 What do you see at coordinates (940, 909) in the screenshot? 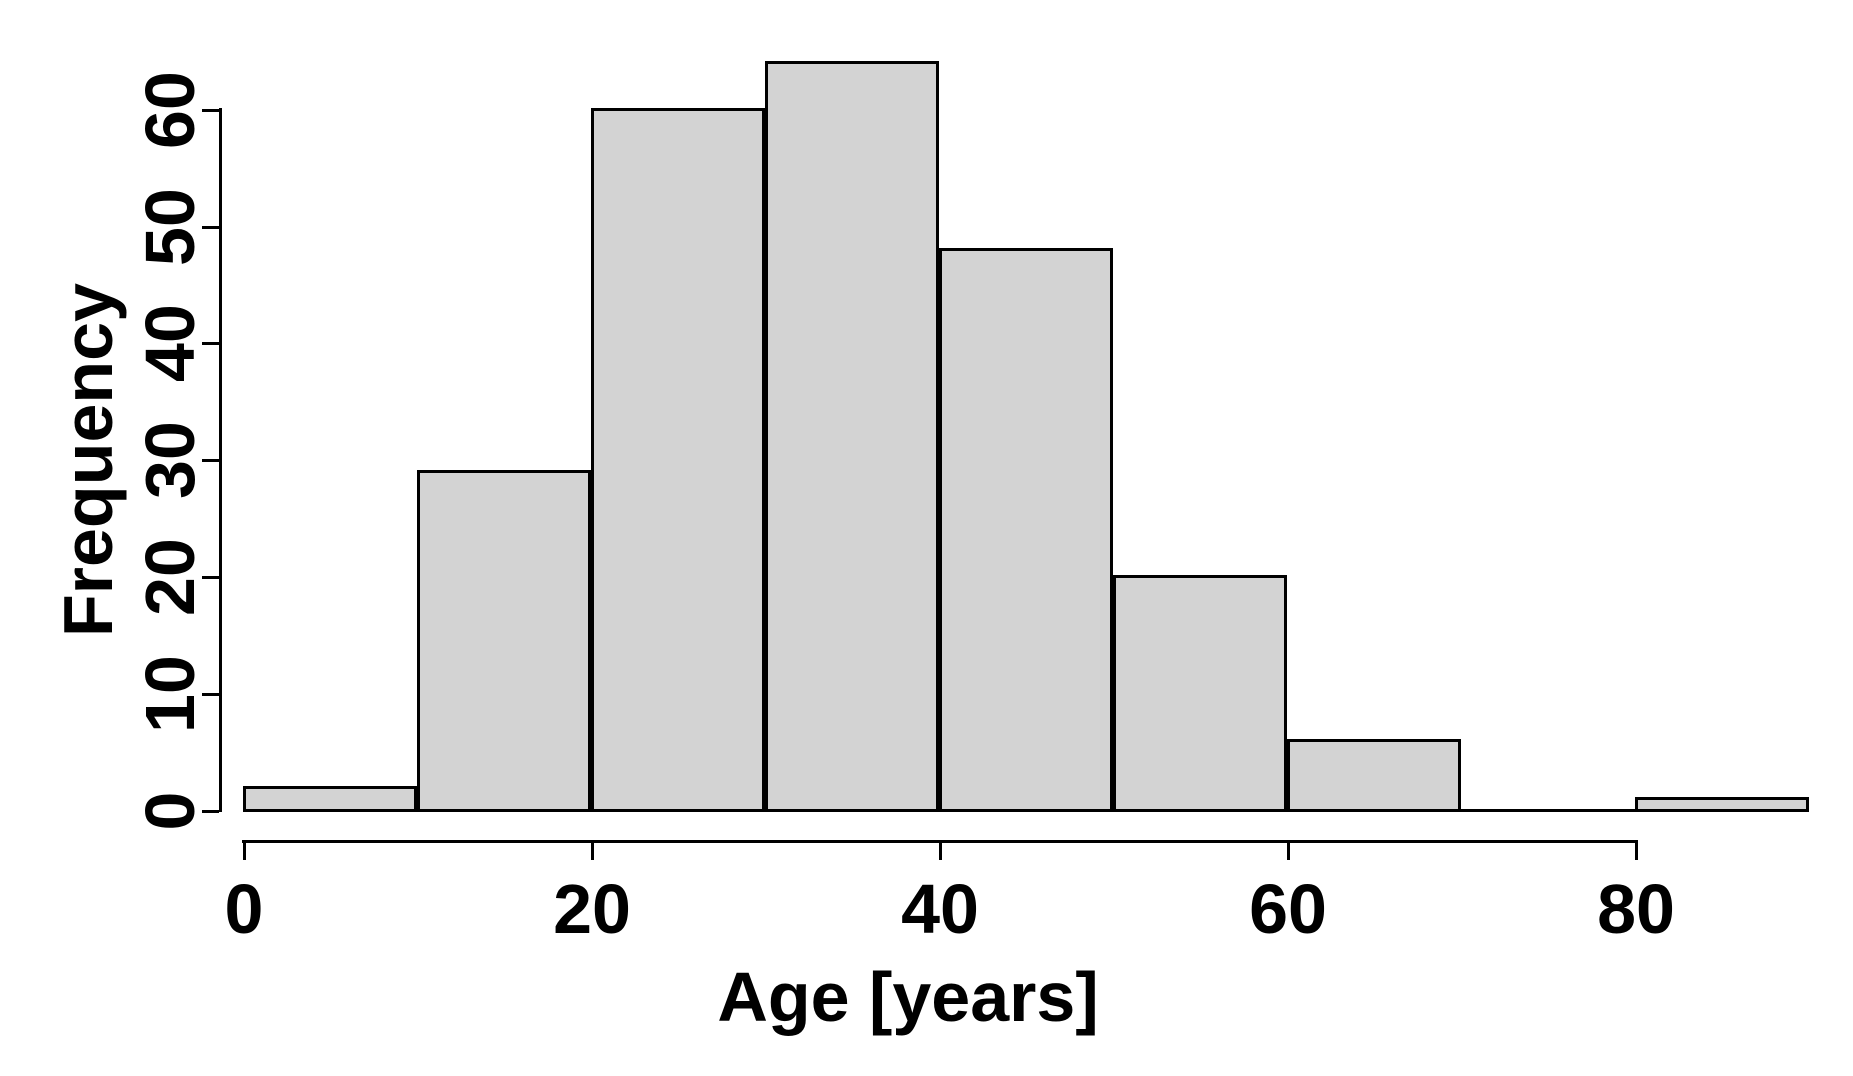
I see `x-tick-label: 40` at bounding box center [940, 909].